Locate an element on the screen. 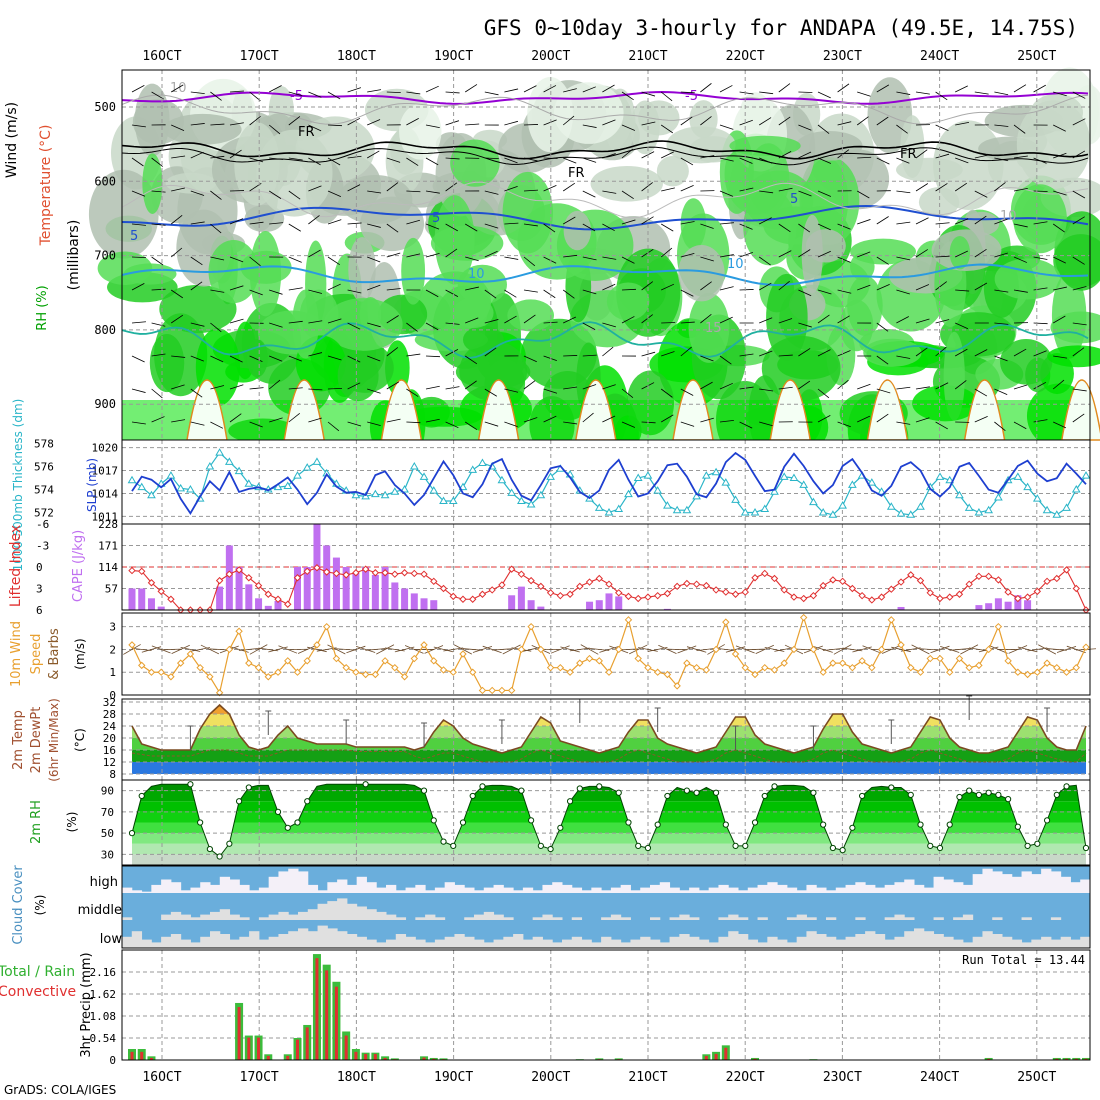  wind-tick-label: 2 is located at coordinates (112, 649).